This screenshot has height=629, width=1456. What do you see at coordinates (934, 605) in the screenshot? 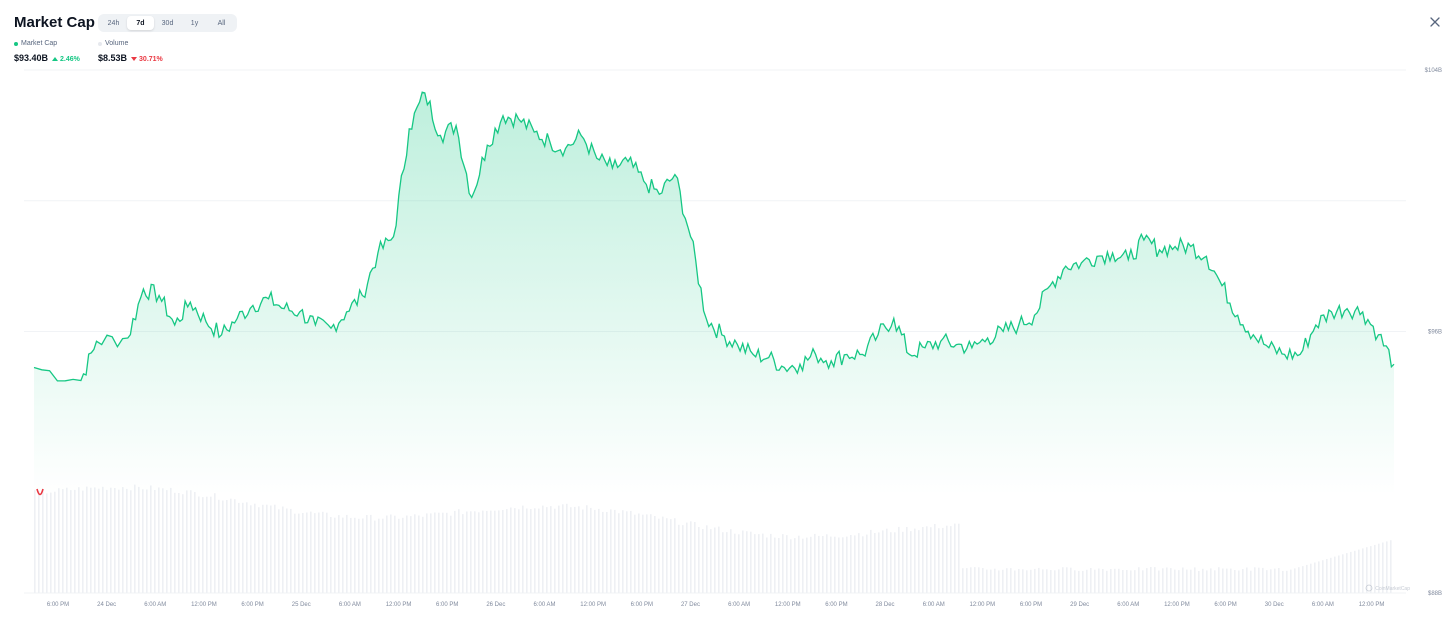
I see `x-tick-label: 6:00 AM` at bounding box center [934, 605].